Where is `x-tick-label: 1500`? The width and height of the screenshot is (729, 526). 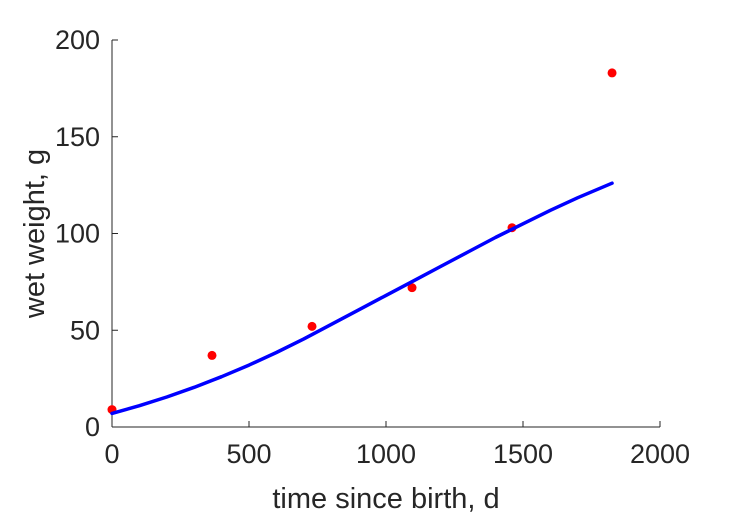
x-tick-label: 1500 is located at coordinates (523, 454).